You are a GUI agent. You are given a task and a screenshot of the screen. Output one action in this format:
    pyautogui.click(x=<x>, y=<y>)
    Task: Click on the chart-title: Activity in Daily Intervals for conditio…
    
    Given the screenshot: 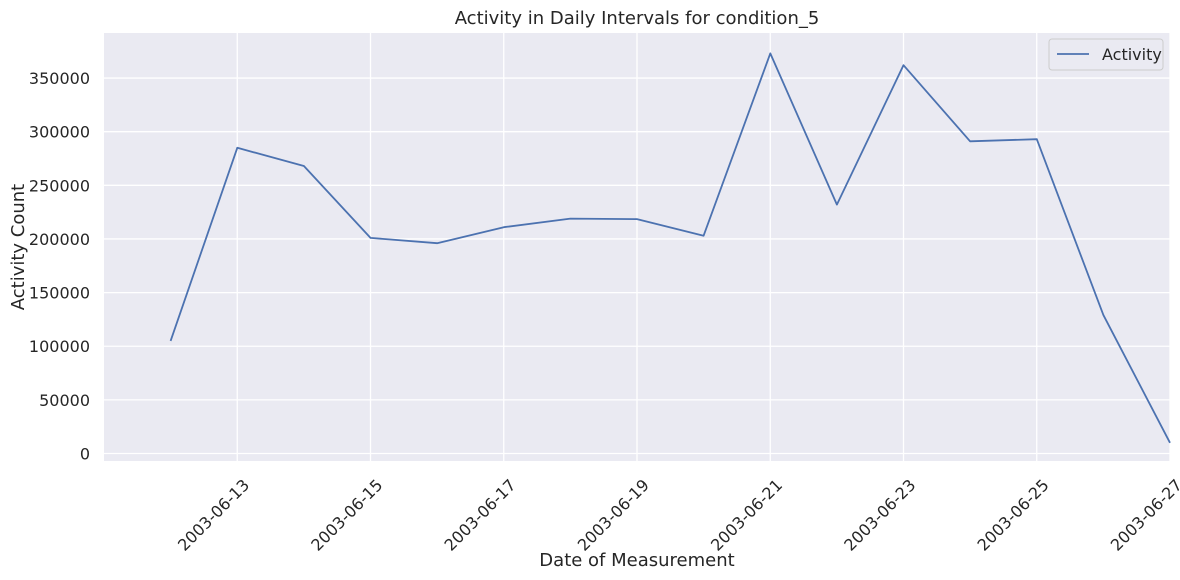 What is the action you would take?
    pyautogui.click(x=637, y=18)
    